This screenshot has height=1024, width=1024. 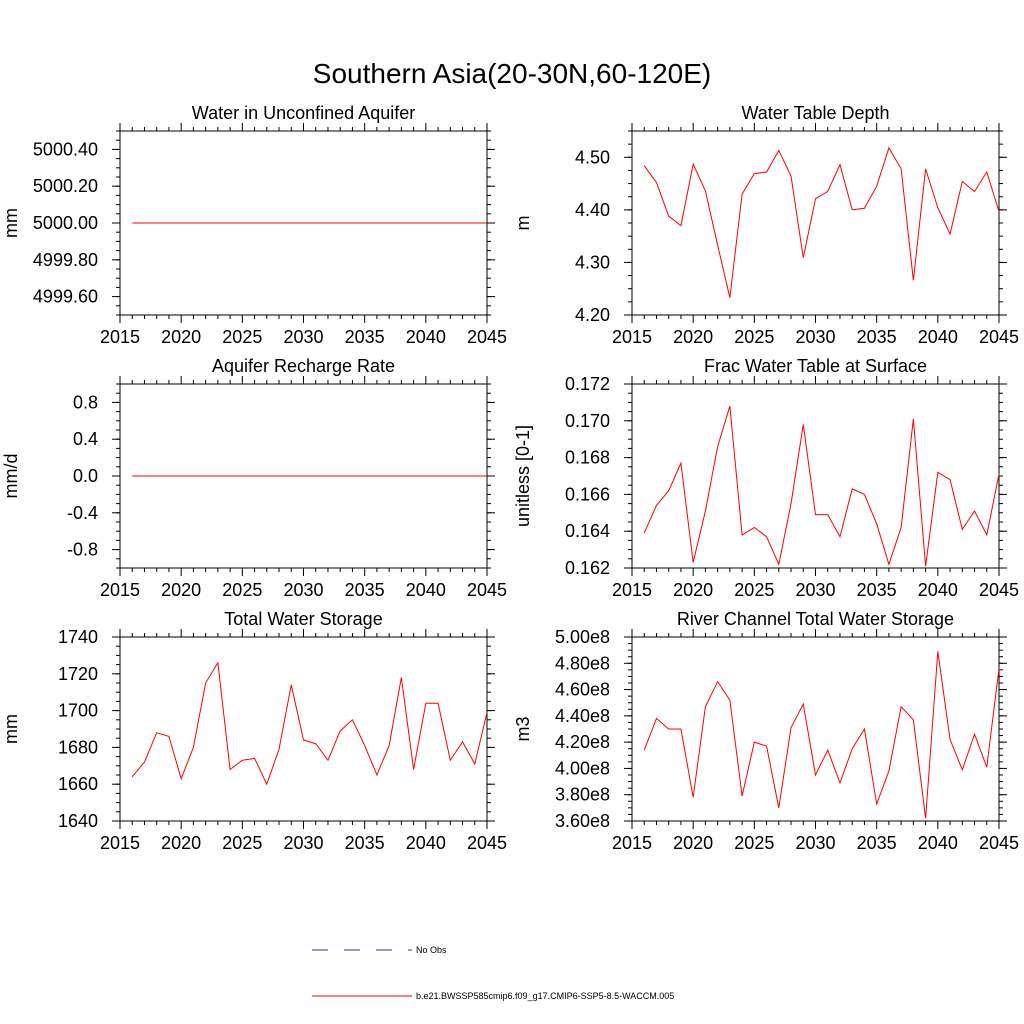 I want to click on panel-title: Total Water Storage, so click(x=303, y=619).